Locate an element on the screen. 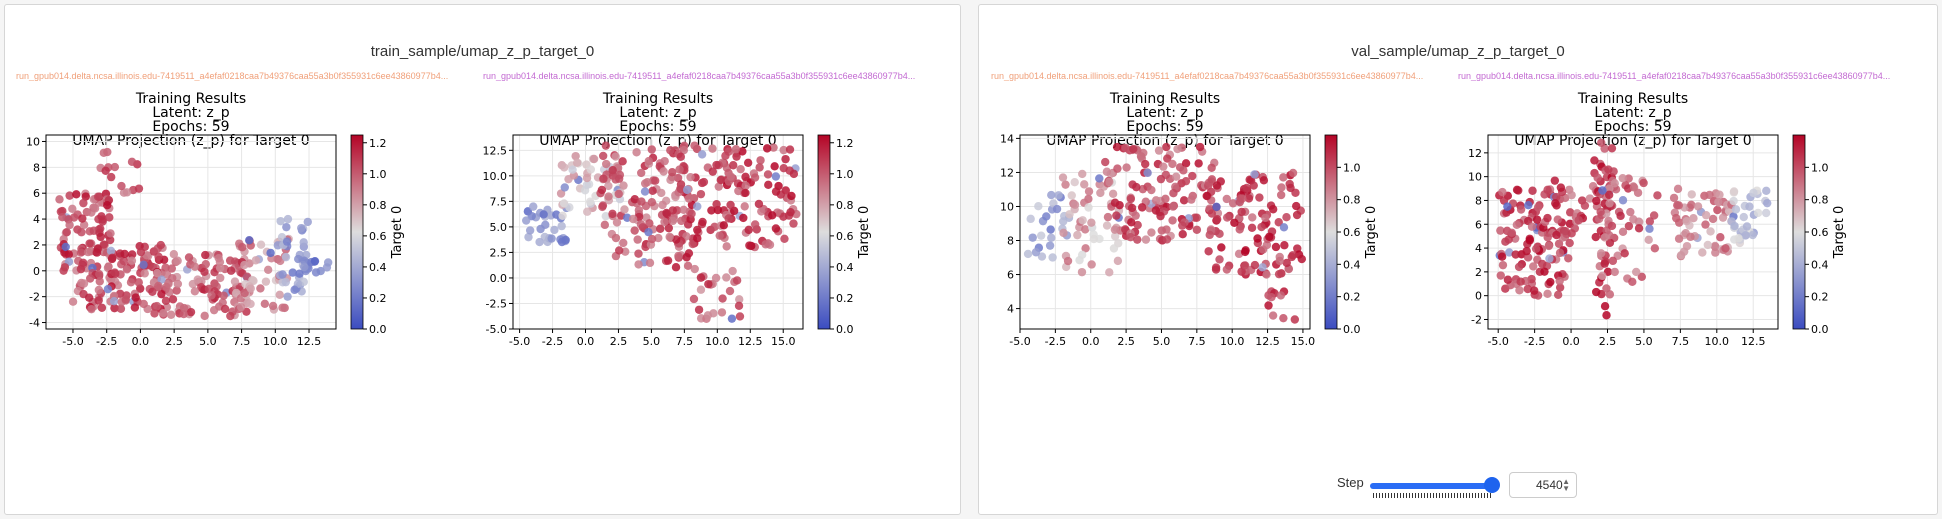  step-slider-thumb is located at coordinates (1492, 485).